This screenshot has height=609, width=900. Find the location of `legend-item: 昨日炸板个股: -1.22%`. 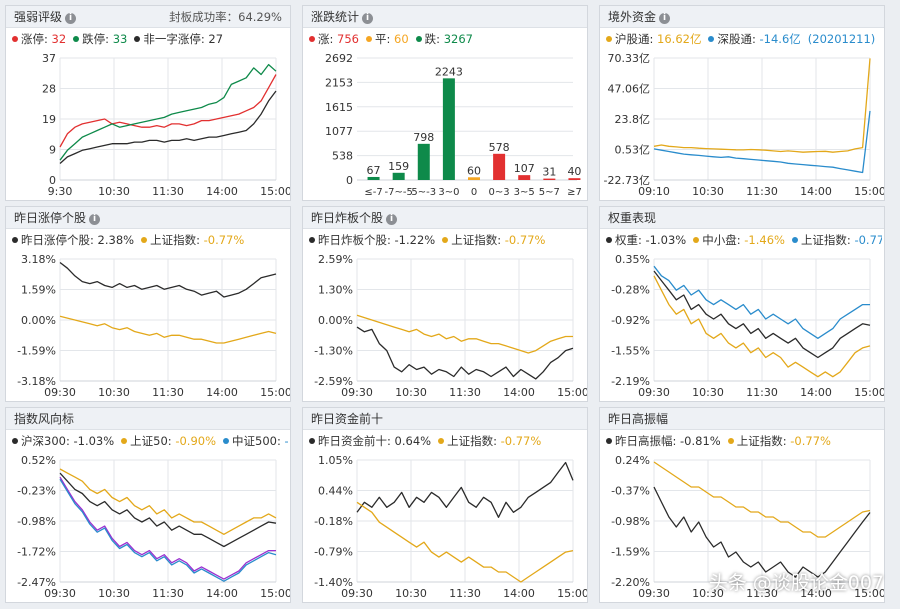

legend-item: 昨日炸板个股: -1.22% is located at coordinates (372, 240).